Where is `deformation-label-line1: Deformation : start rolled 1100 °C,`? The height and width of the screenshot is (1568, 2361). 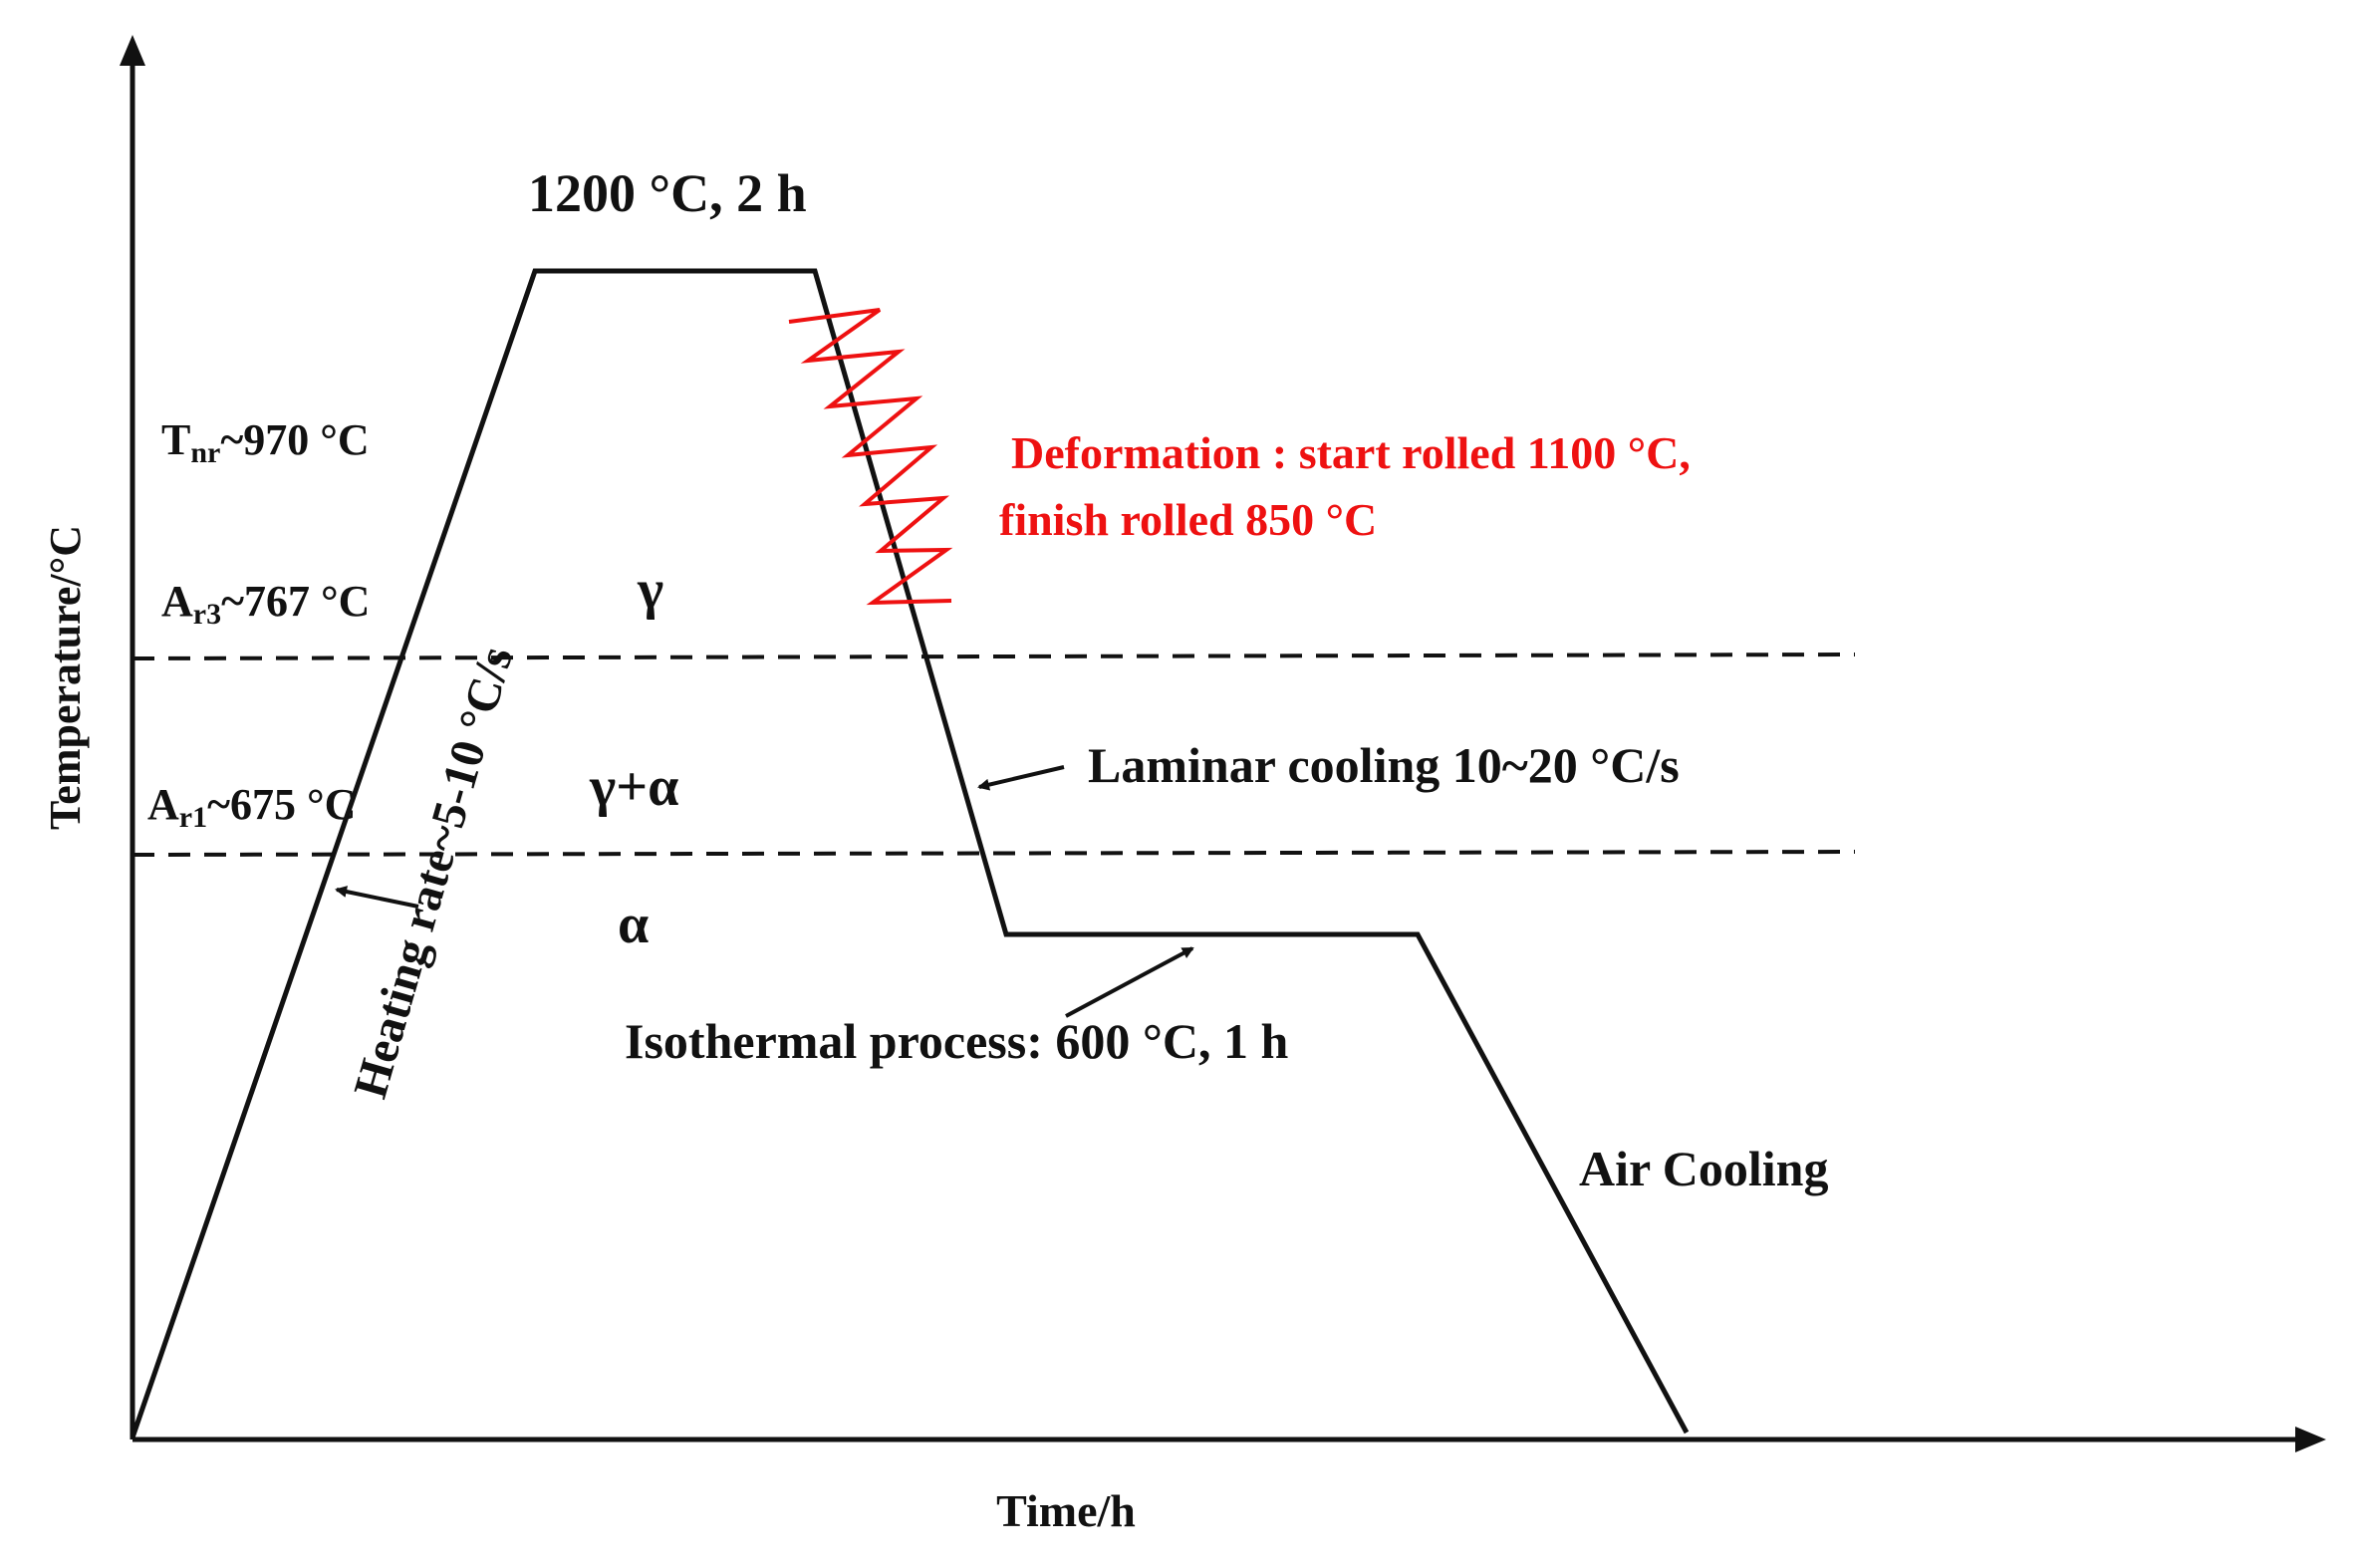 deformation-label-line1: Deformation : start rolled 1100 °C, is located at coordinates (1351, 452).